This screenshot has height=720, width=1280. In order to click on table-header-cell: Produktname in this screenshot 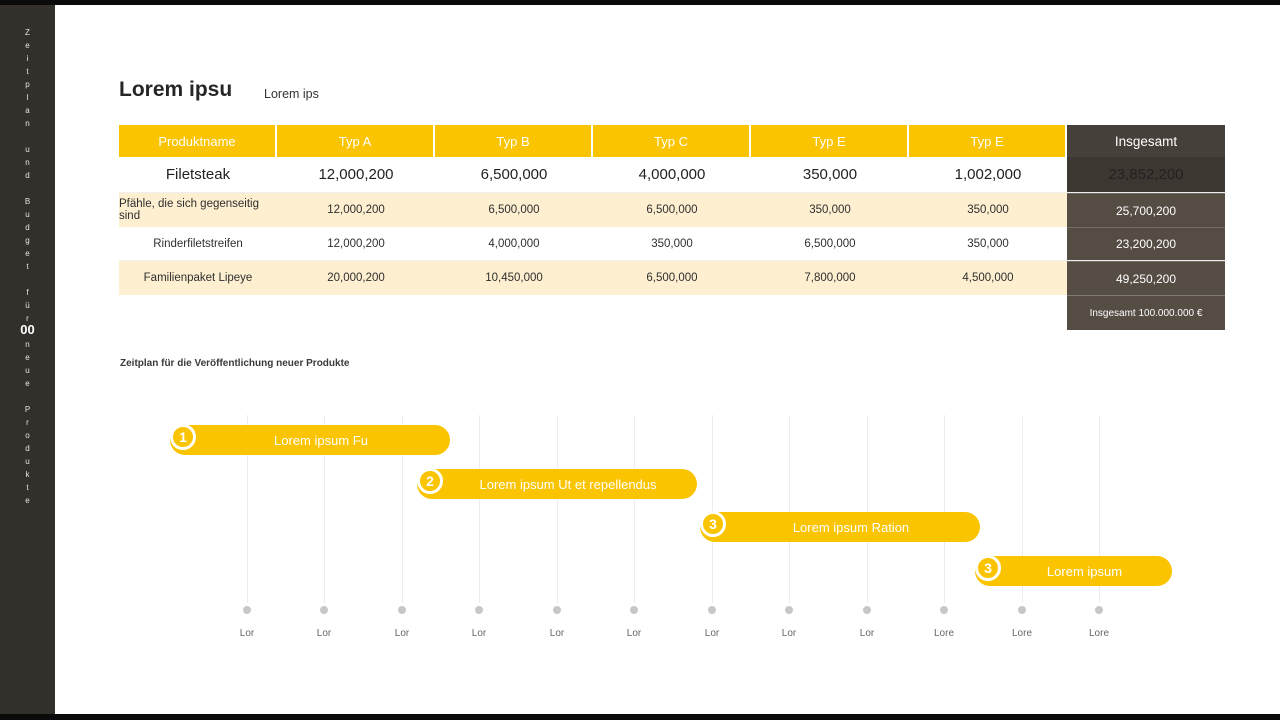, I will do `click(198, 141)`.